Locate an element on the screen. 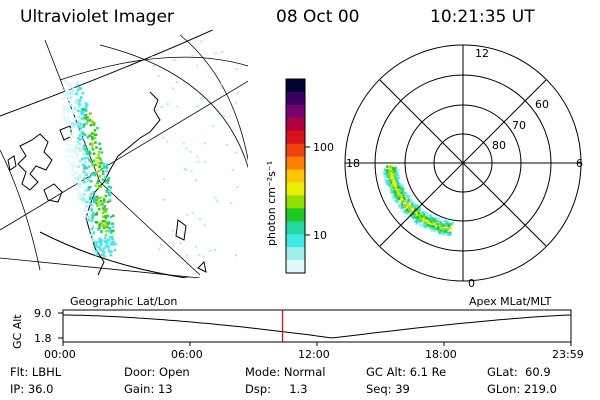 The height and width of the screenshot is (400, 600). timeline-xtick-1: 06:00 is located at coordinates (187, 354).